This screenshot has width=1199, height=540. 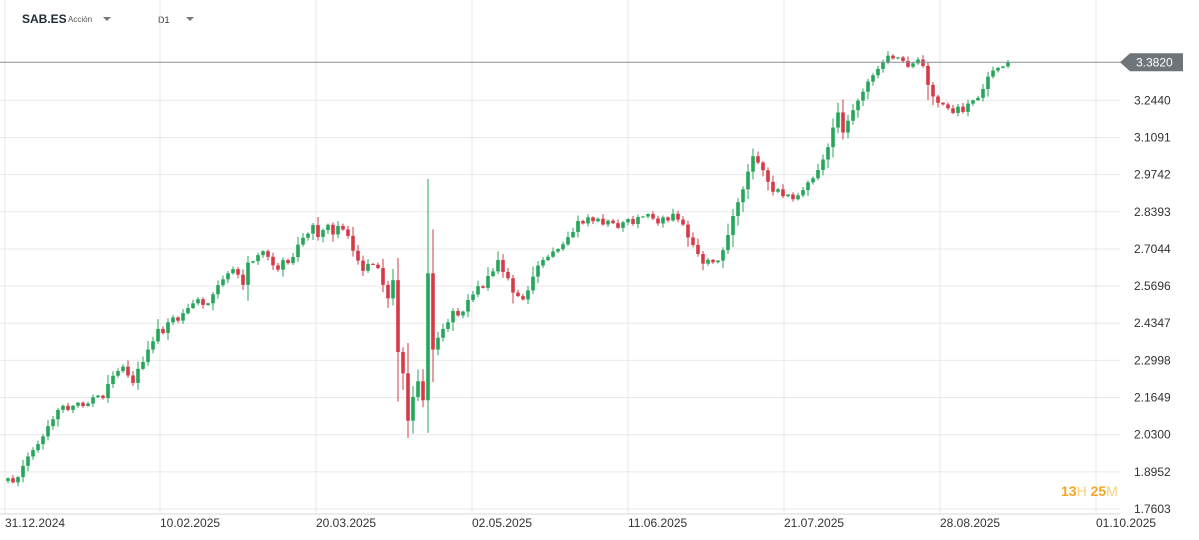 I want to click on y-tick-label: 1.8952, so click(x=1152, y=472).